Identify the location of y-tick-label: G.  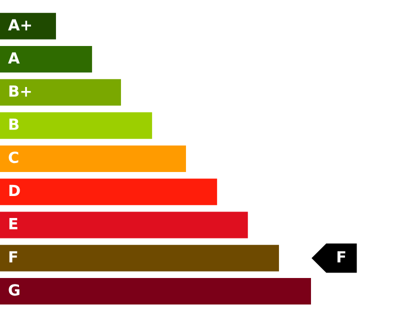
(14, 290).